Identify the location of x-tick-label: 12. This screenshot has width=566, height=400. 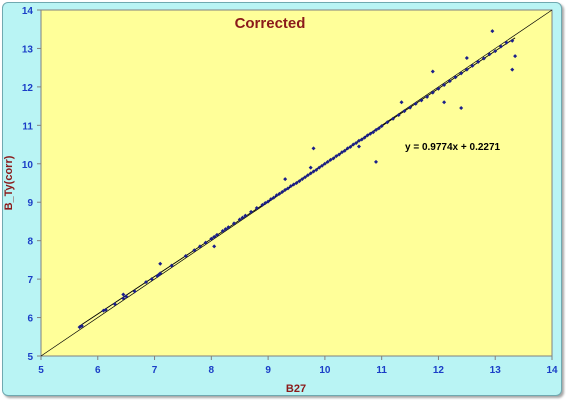
(439, 370).